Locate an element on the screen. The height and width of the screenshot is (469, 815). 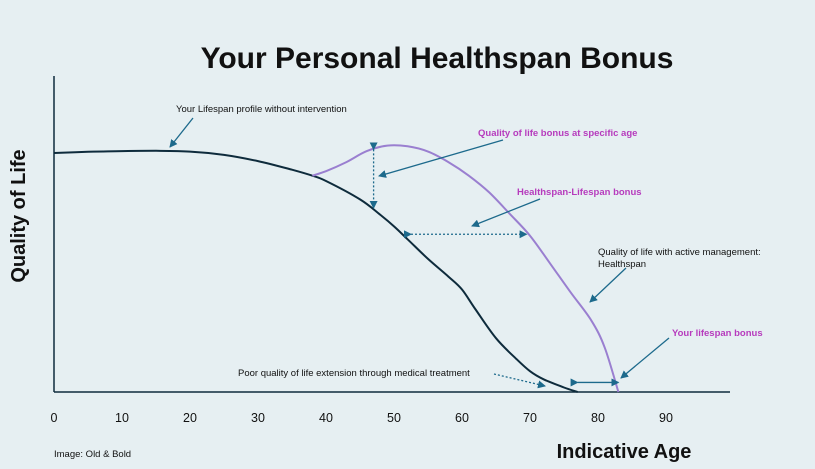
x-tick-label: 80 is located at coordinates (598, 418).